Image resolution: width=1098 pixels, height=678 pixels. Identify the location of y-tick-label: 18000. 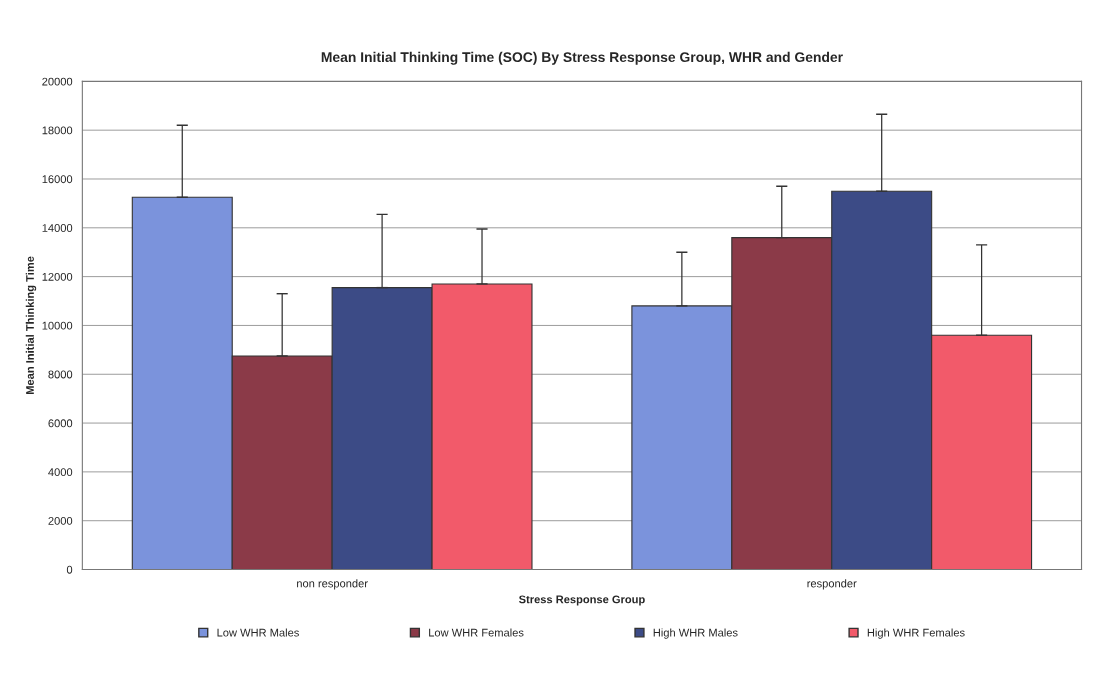
(57, 130).